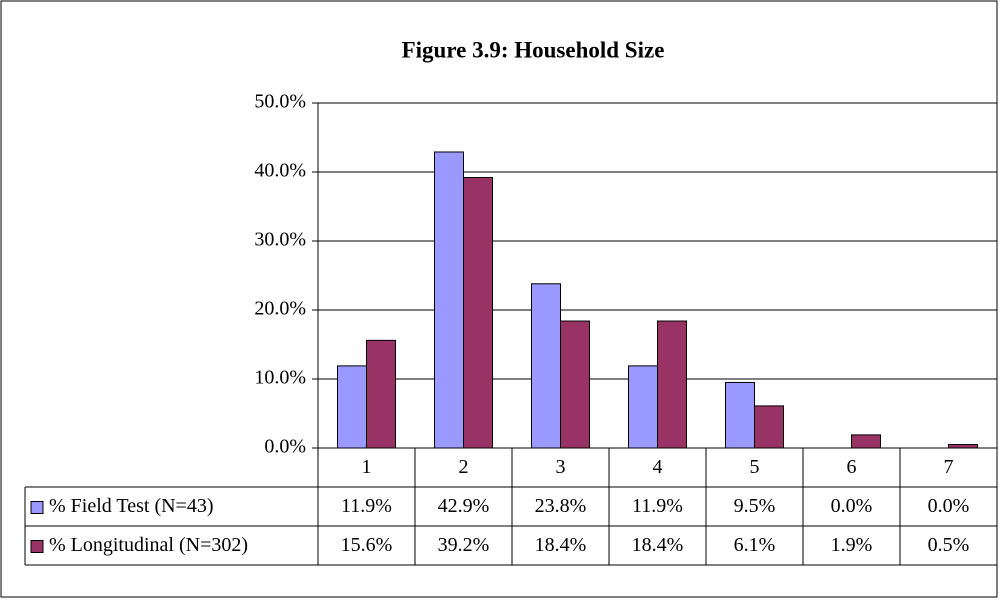 The image size is (1001, 605). Describe the element at coordinates (949, 545) in the screenshot. I see `table-value: 0.5%` at that location.